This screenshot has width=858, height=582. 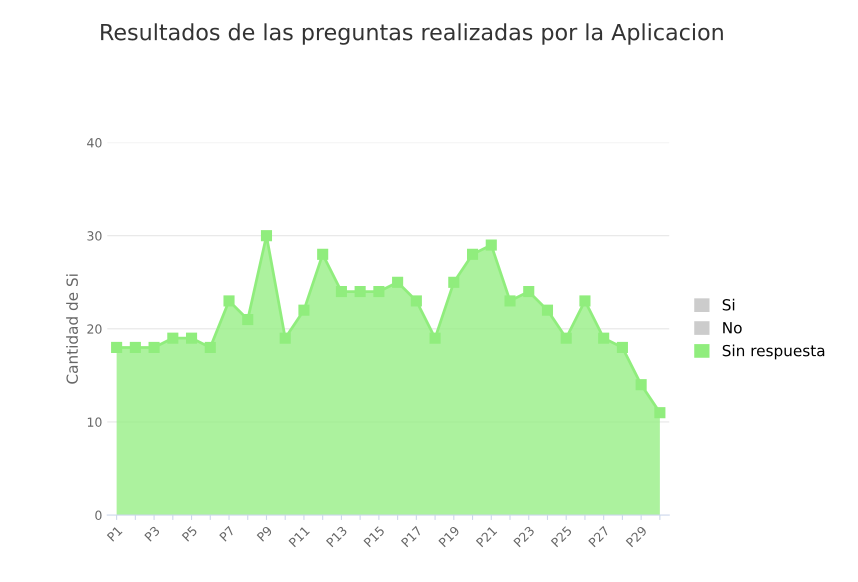 I want to click on x-tick-label: P29, so click(x=637, y=537).